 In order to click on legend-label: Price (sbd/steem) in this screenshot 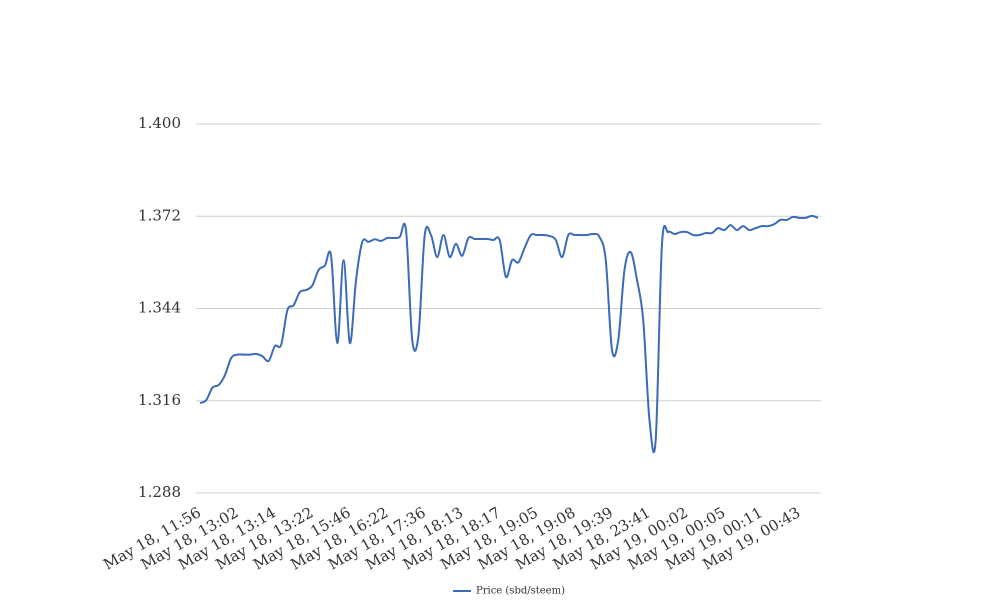, I will do `click(520, 591)`.